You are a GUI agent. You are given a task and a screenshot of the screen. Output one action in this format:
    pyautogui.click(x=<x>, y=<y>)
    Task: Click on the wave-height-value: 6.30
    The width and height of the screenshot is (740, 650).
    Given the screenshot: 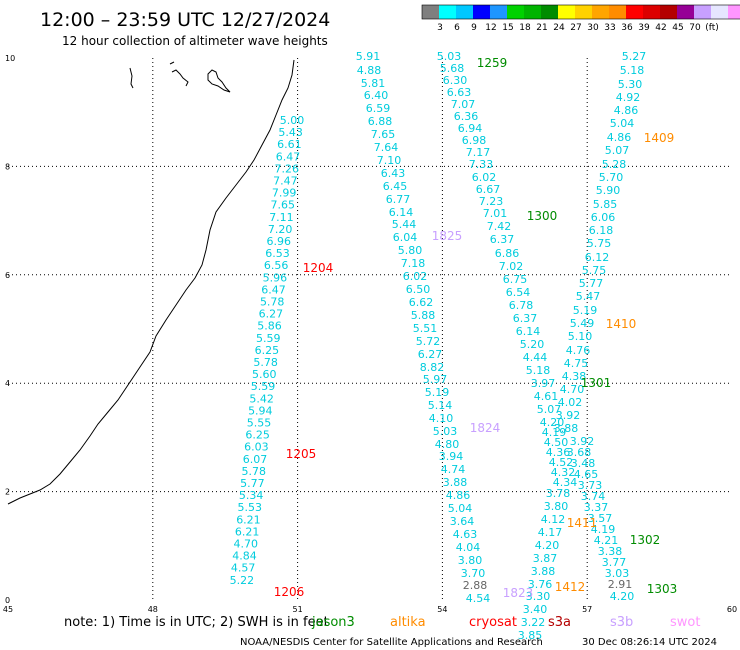 What is the action you would take?
    pyautogui.click(x=455, y=80)
    